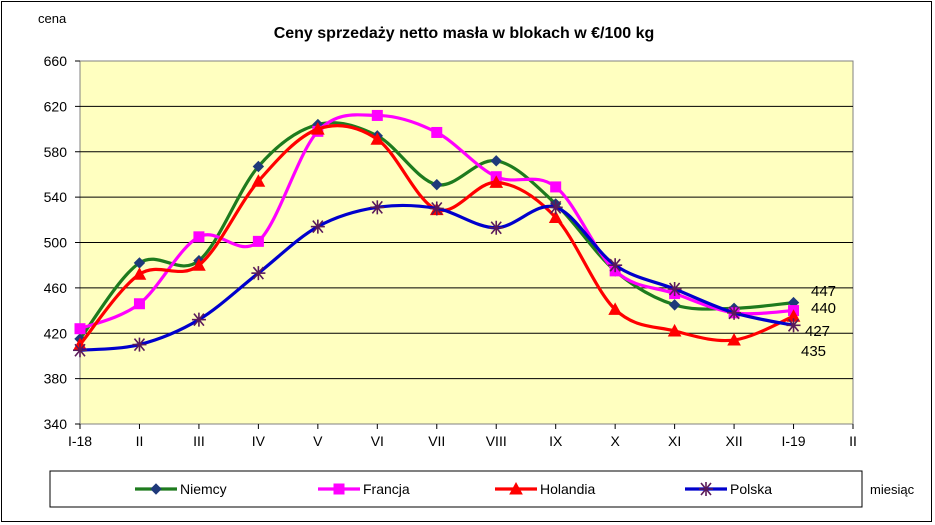 This screenshot has width=935, height=525. I want to click on legend-item-francja: Francja, so click(364, 489).